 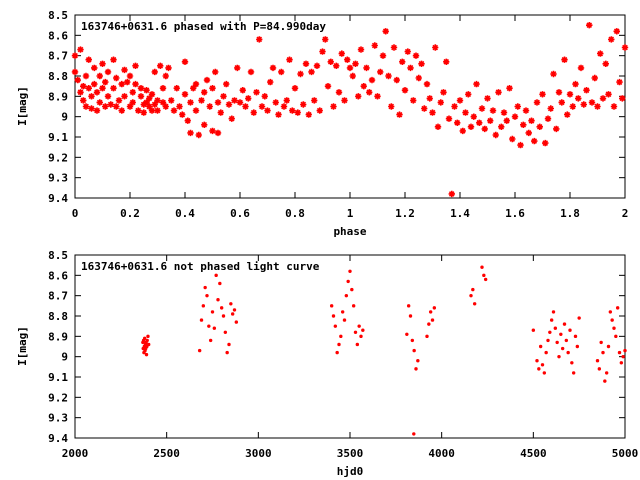 I want to click on x-tick-label: 0.2, so click(x=130, y=213).